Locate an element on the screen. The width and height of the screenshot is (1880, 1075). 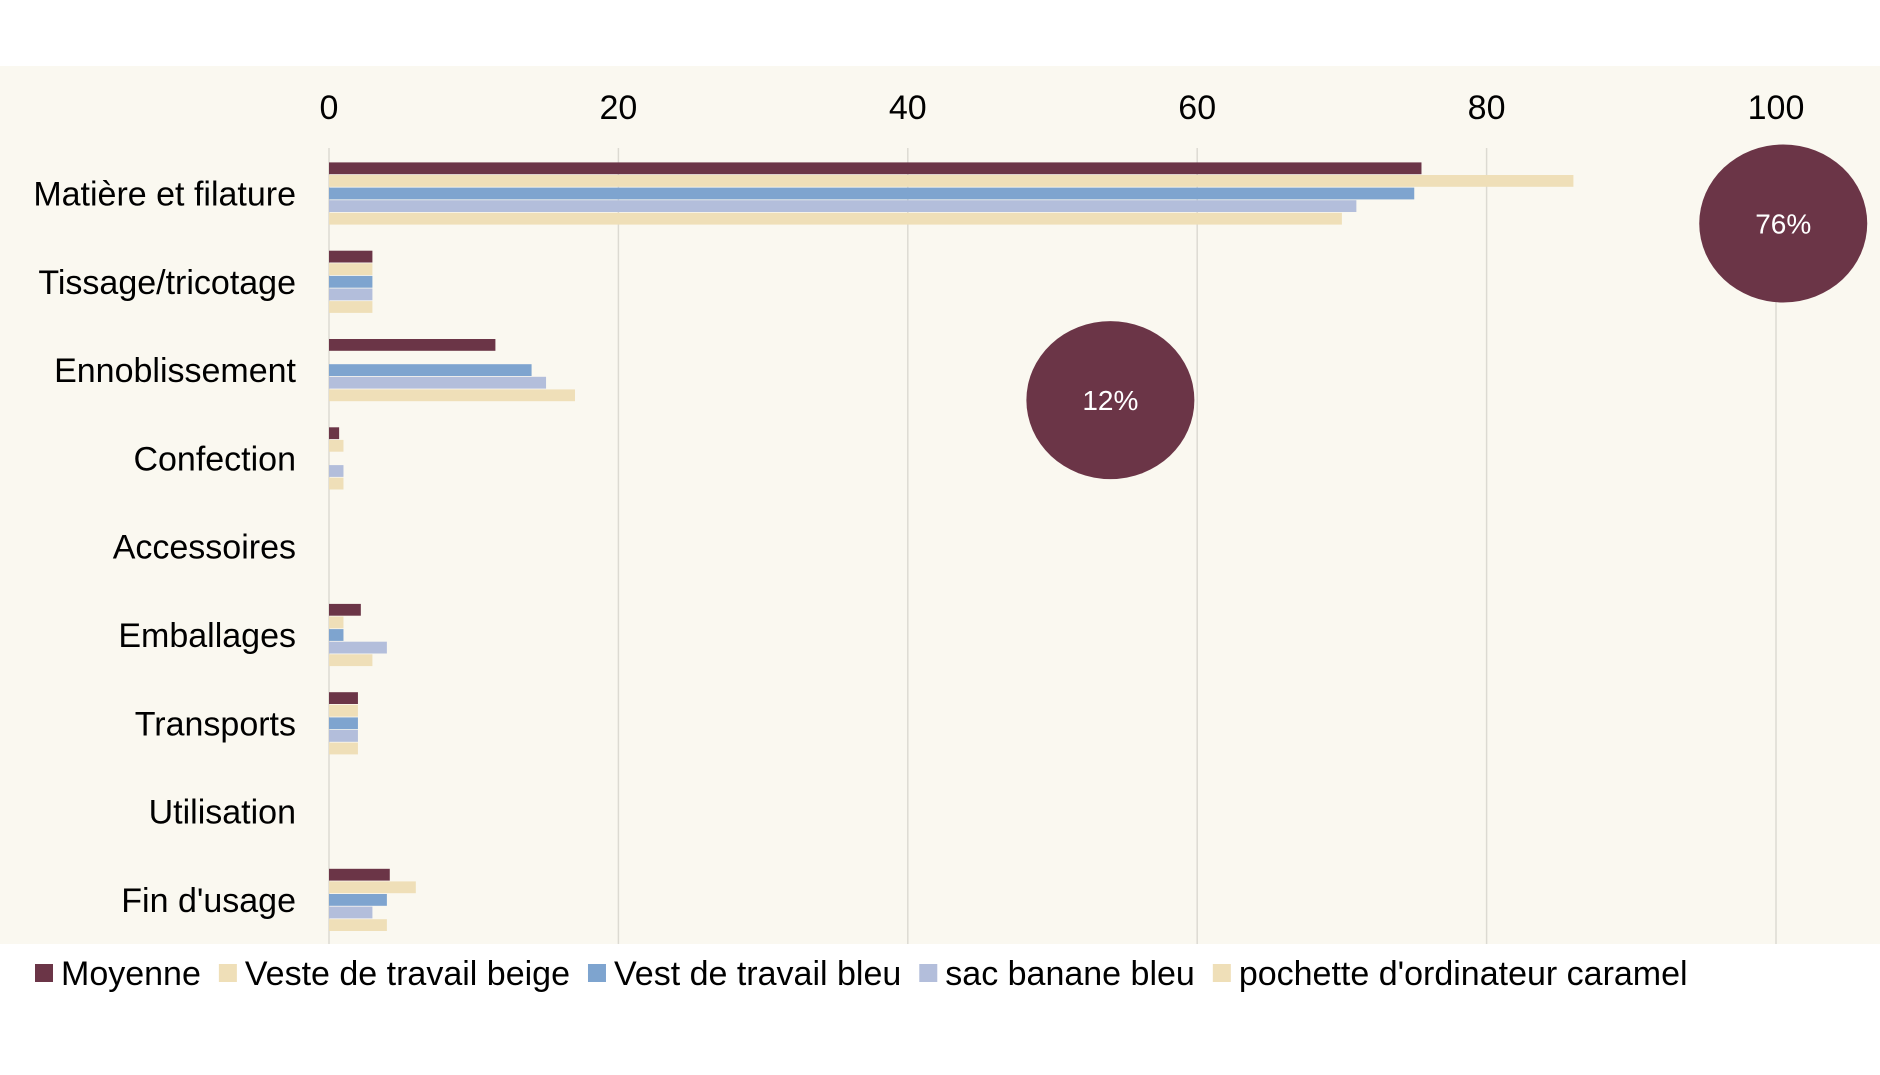
annotation-label: 76% is located at coordinates (1783, 224).